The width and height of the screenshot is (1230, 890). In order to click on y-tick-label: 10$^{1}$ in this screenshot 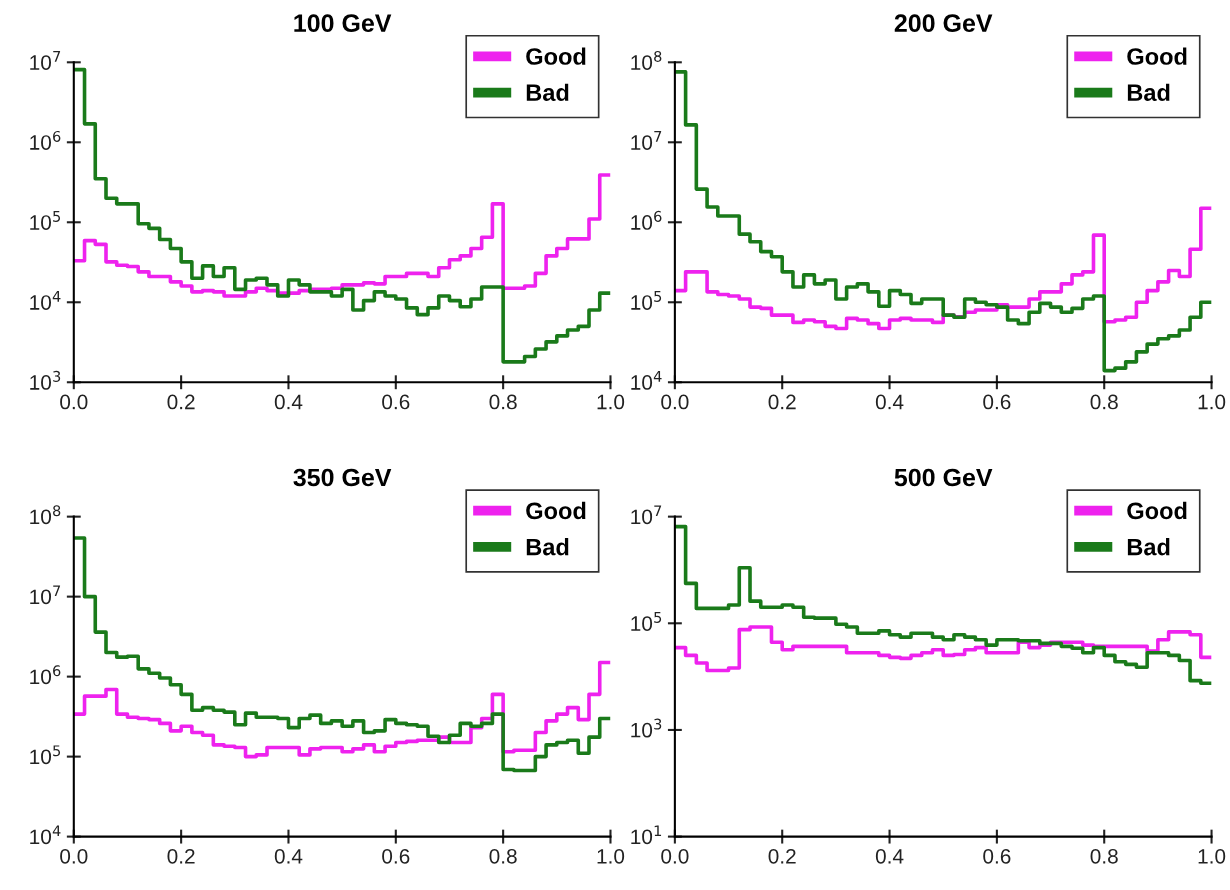, I will do `click(646, 835)`.